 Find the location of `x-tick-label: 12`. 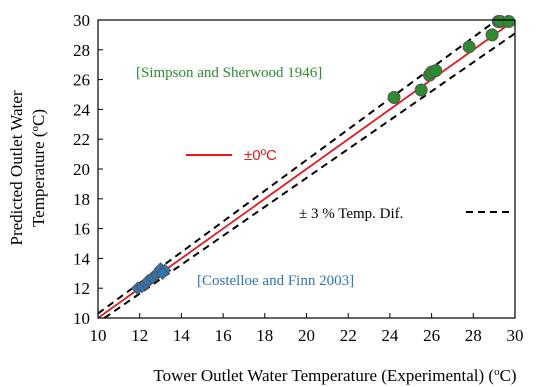

x-tick-label: 12 is located at coordinates (139, 335).